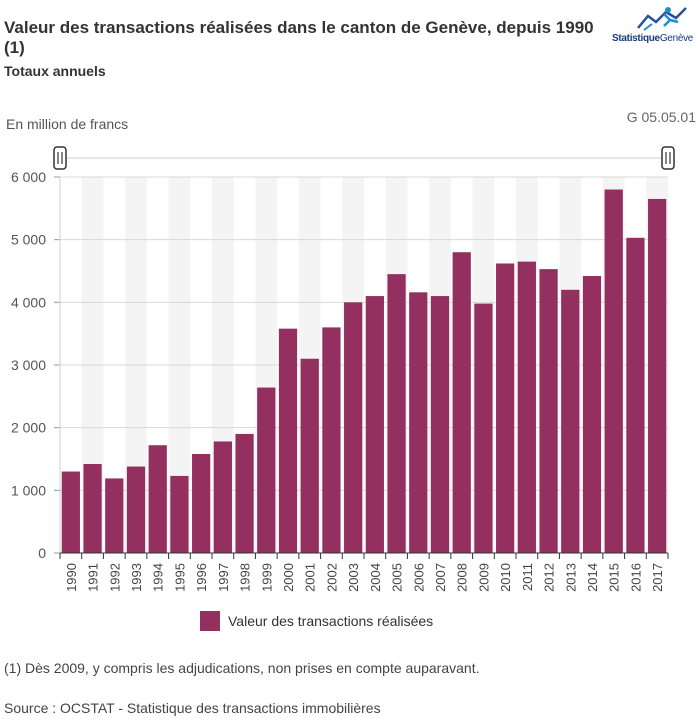 This screenshot has width=700, height=720. What do you see at coordinates (179, 577) in the screenshot?
I see `x-tick-label: 1995` at bounding box center [179, 577].